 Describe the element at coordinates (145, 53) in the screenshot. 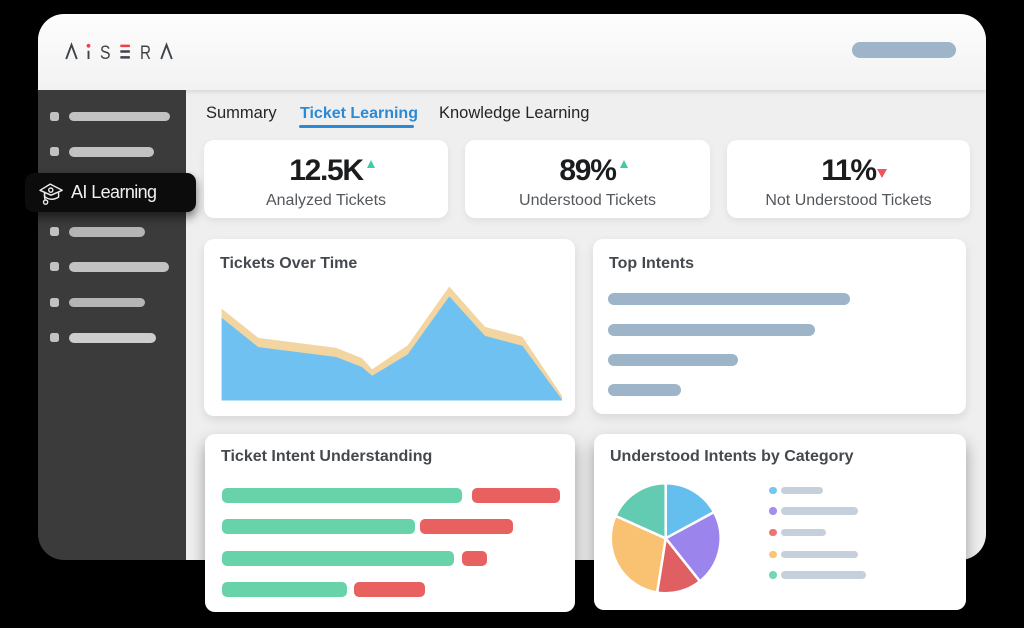

I see `svg-text: R` at that location.